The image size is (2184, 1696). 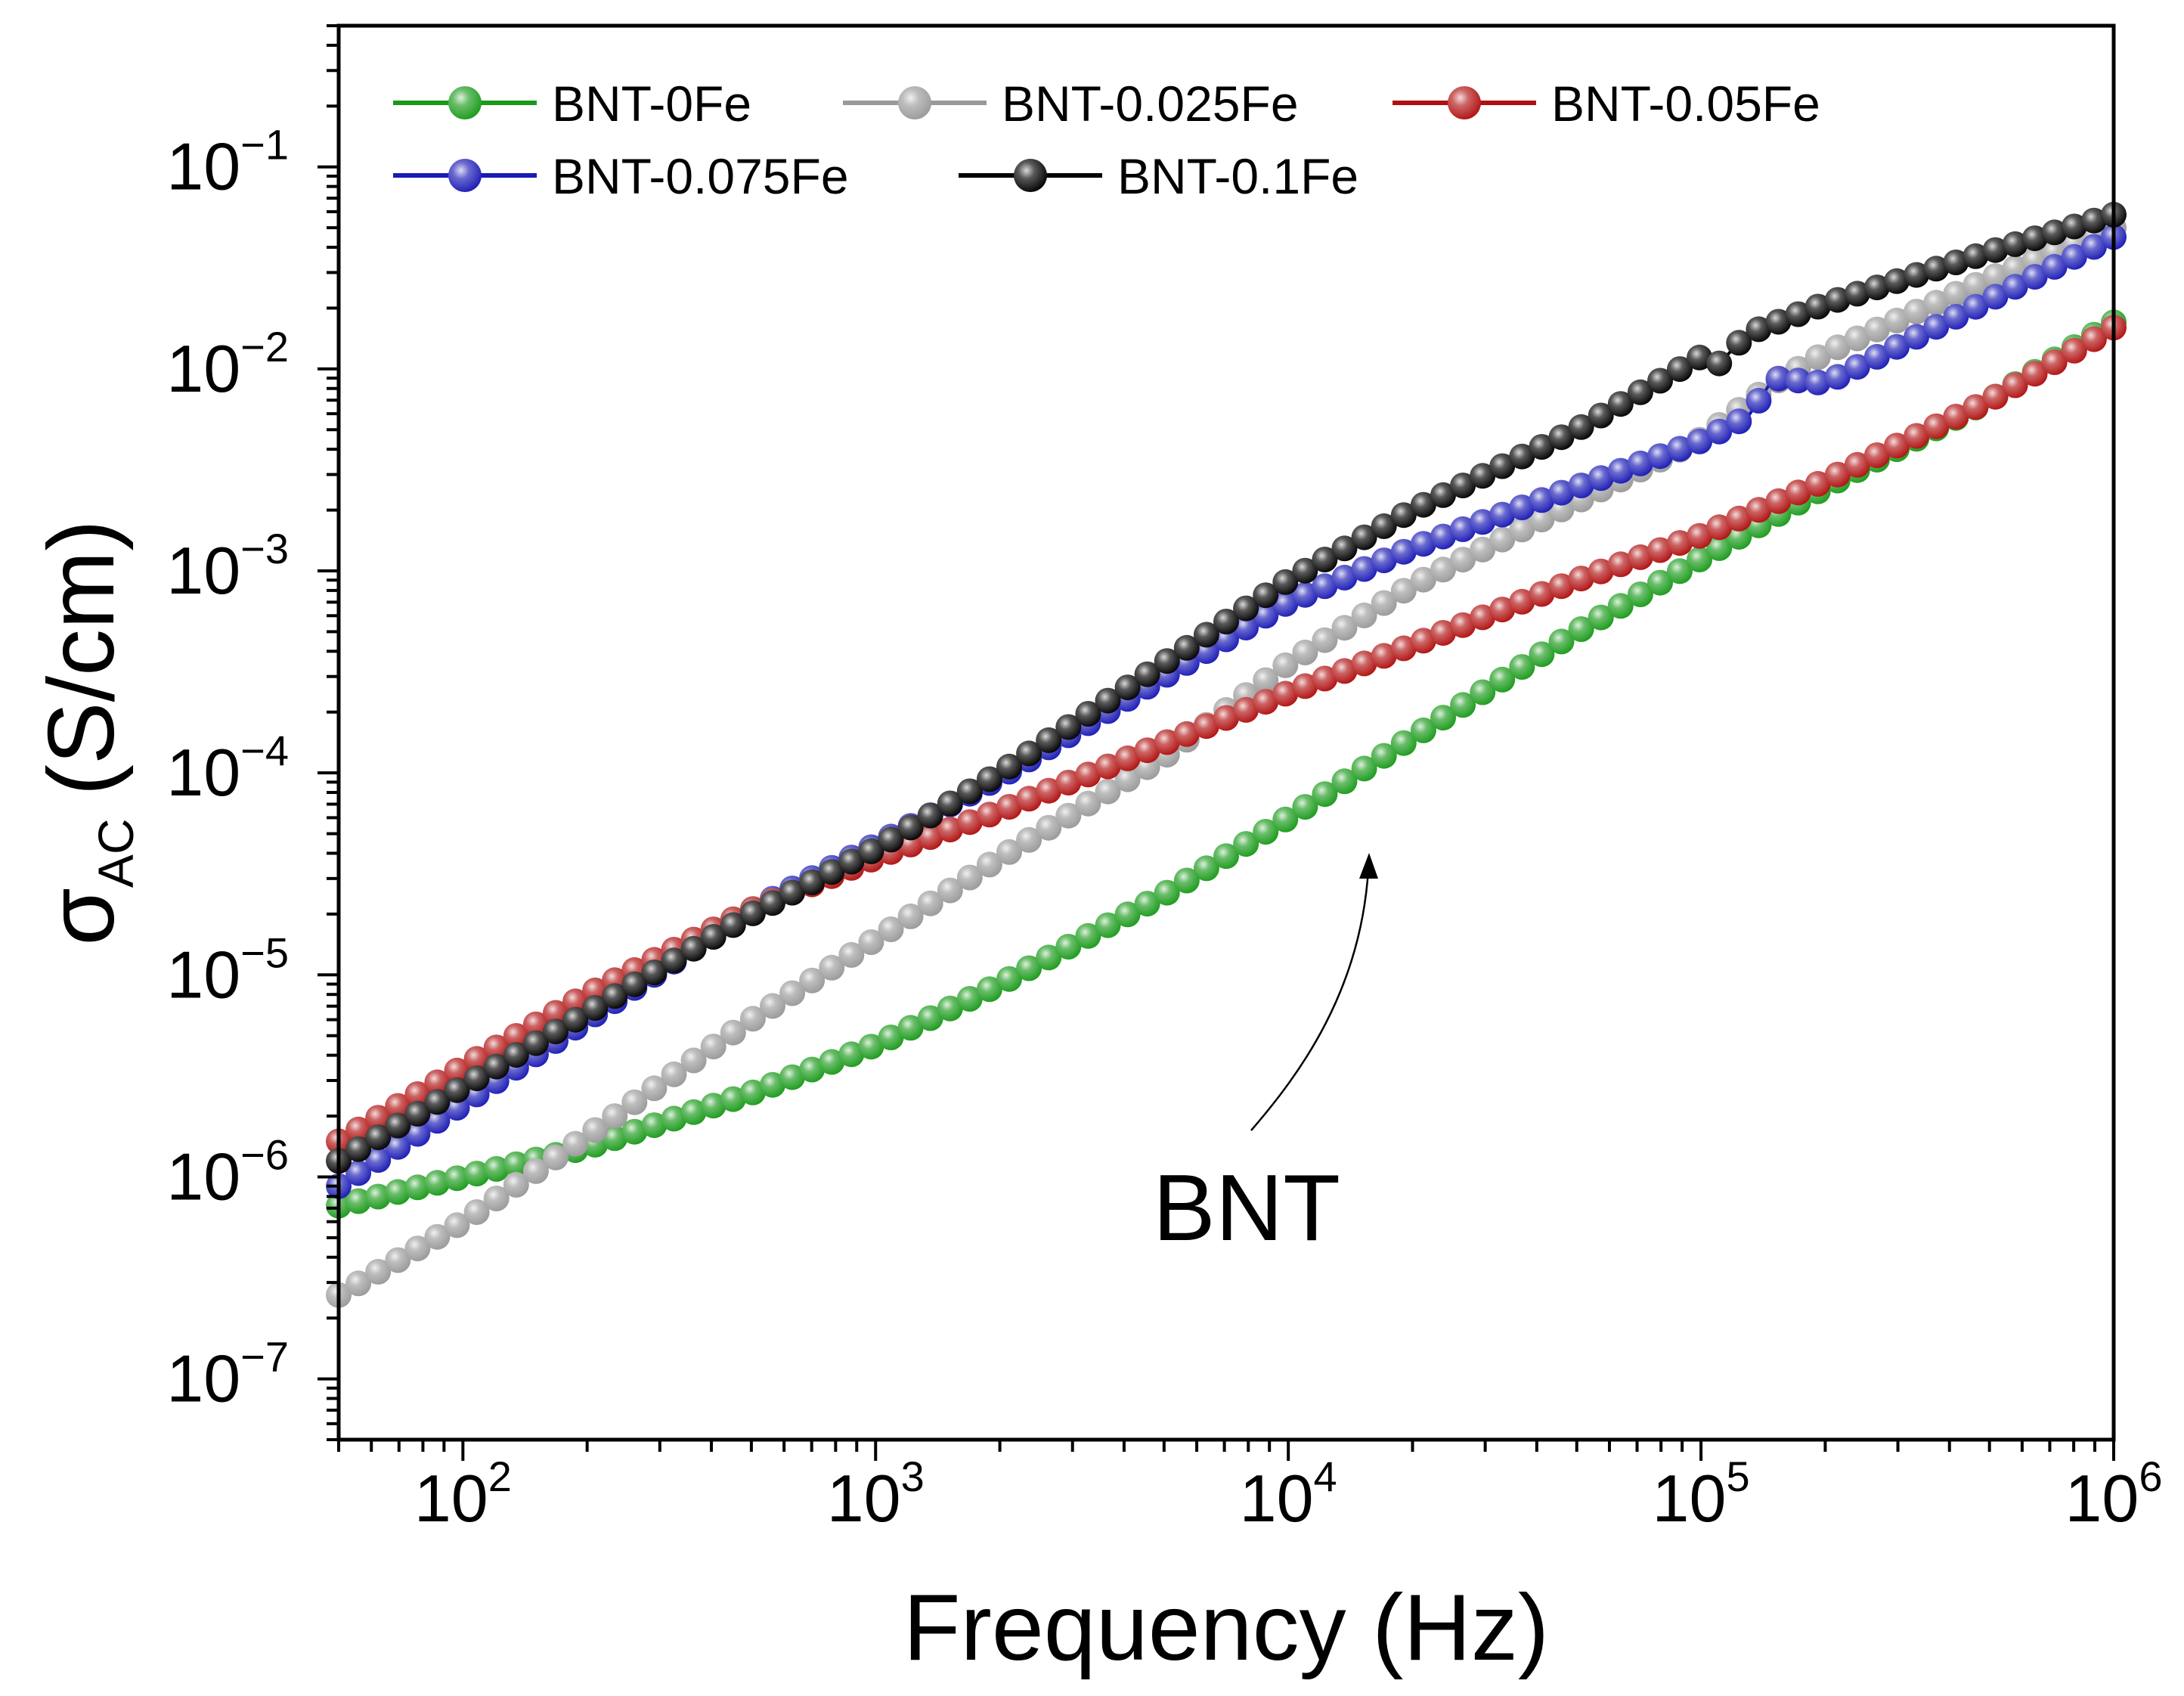 I want to click on legend-item-BNT-0.075Fe: BNT-0.075Fe, so click(x=621, y=176).